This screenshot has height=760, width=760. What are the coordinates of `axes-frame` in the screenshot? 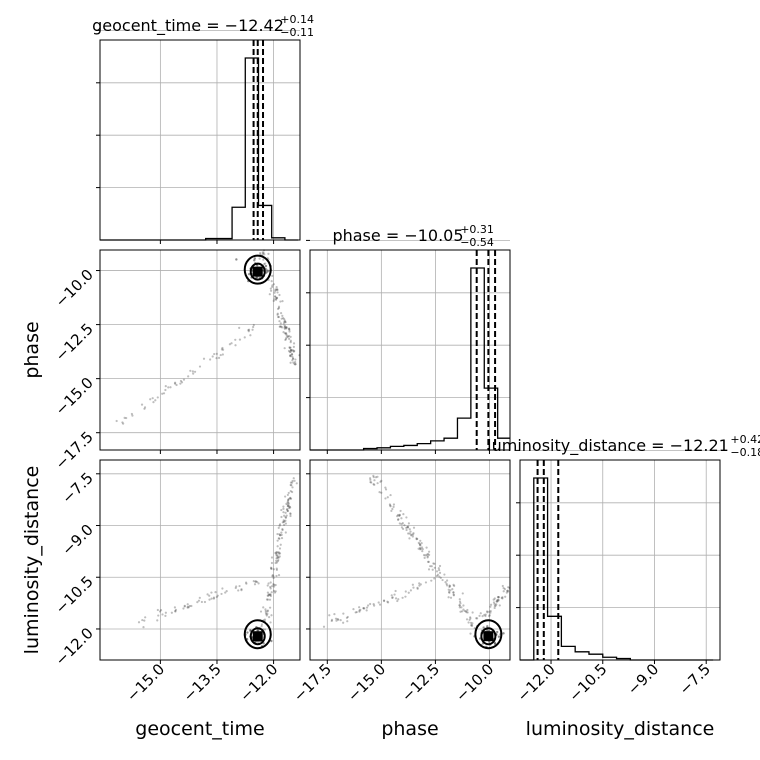 It's located at (200, 350).